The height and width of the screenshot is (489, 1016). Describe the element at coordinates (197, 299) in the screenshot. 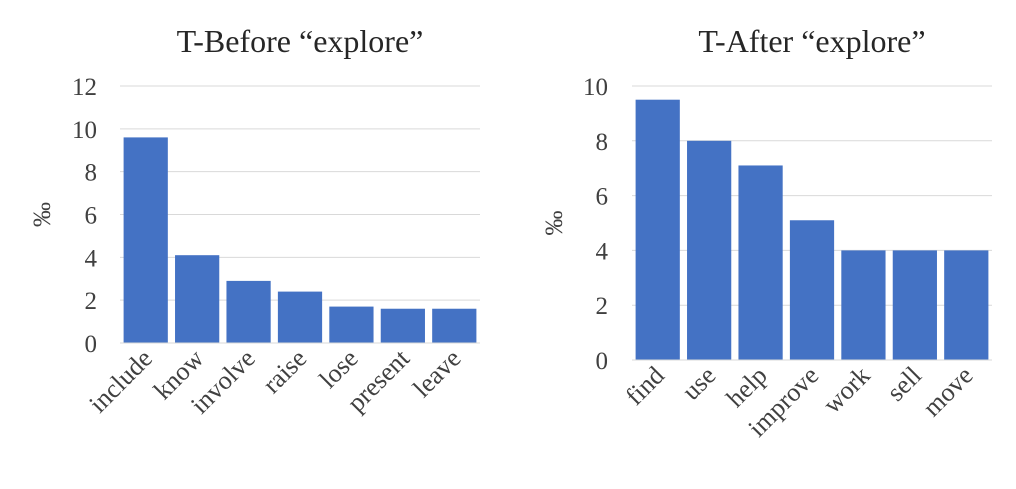

I see `bar-know` at that location.